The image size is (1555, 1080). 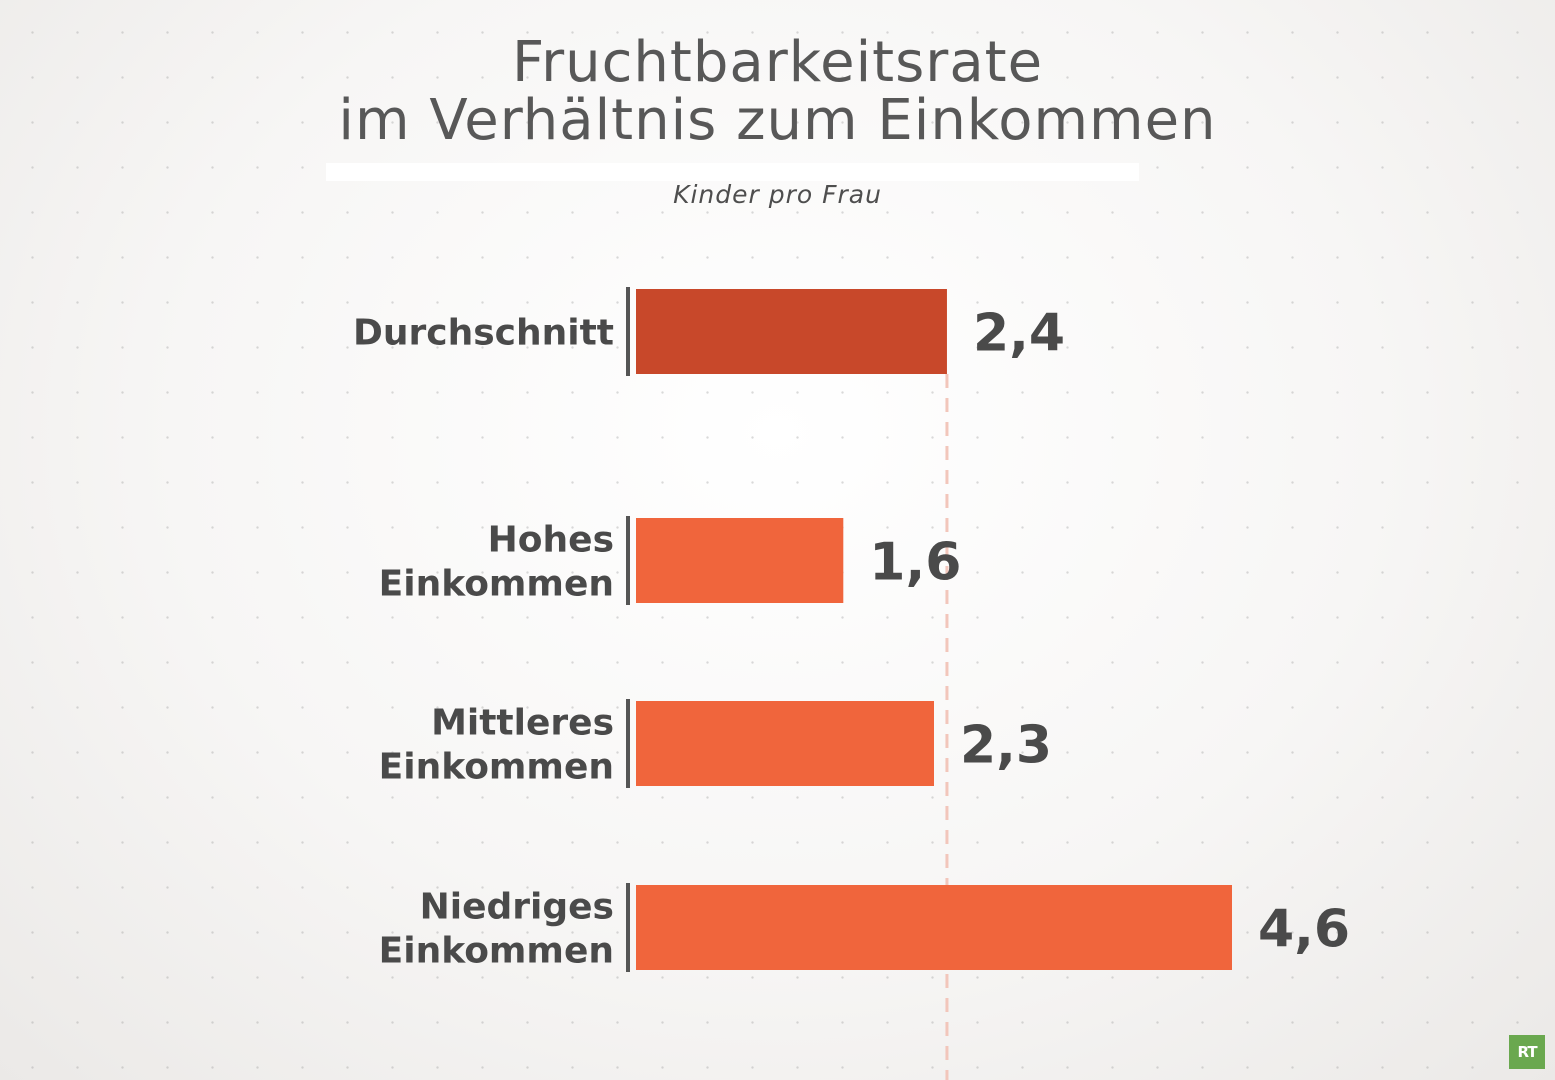 What do you see at coordinates (777, 62) in the screenshot?
I see `chart-title-line-1: Fruchtbarkeitsrate` at bounding box center [777, 62].